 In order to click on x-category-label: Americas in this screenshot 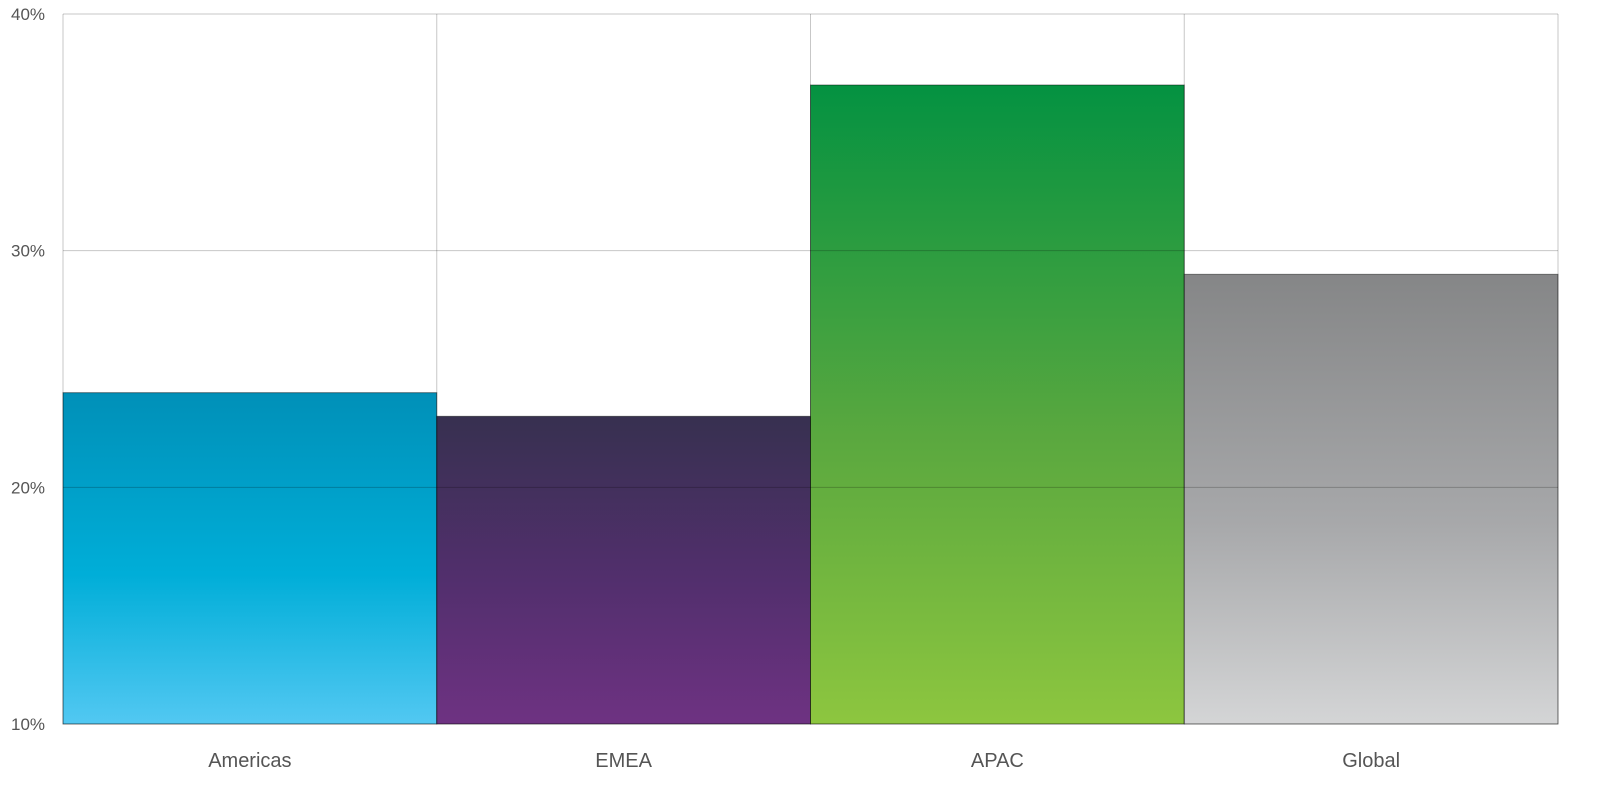, I will do `click(249, 761)`.